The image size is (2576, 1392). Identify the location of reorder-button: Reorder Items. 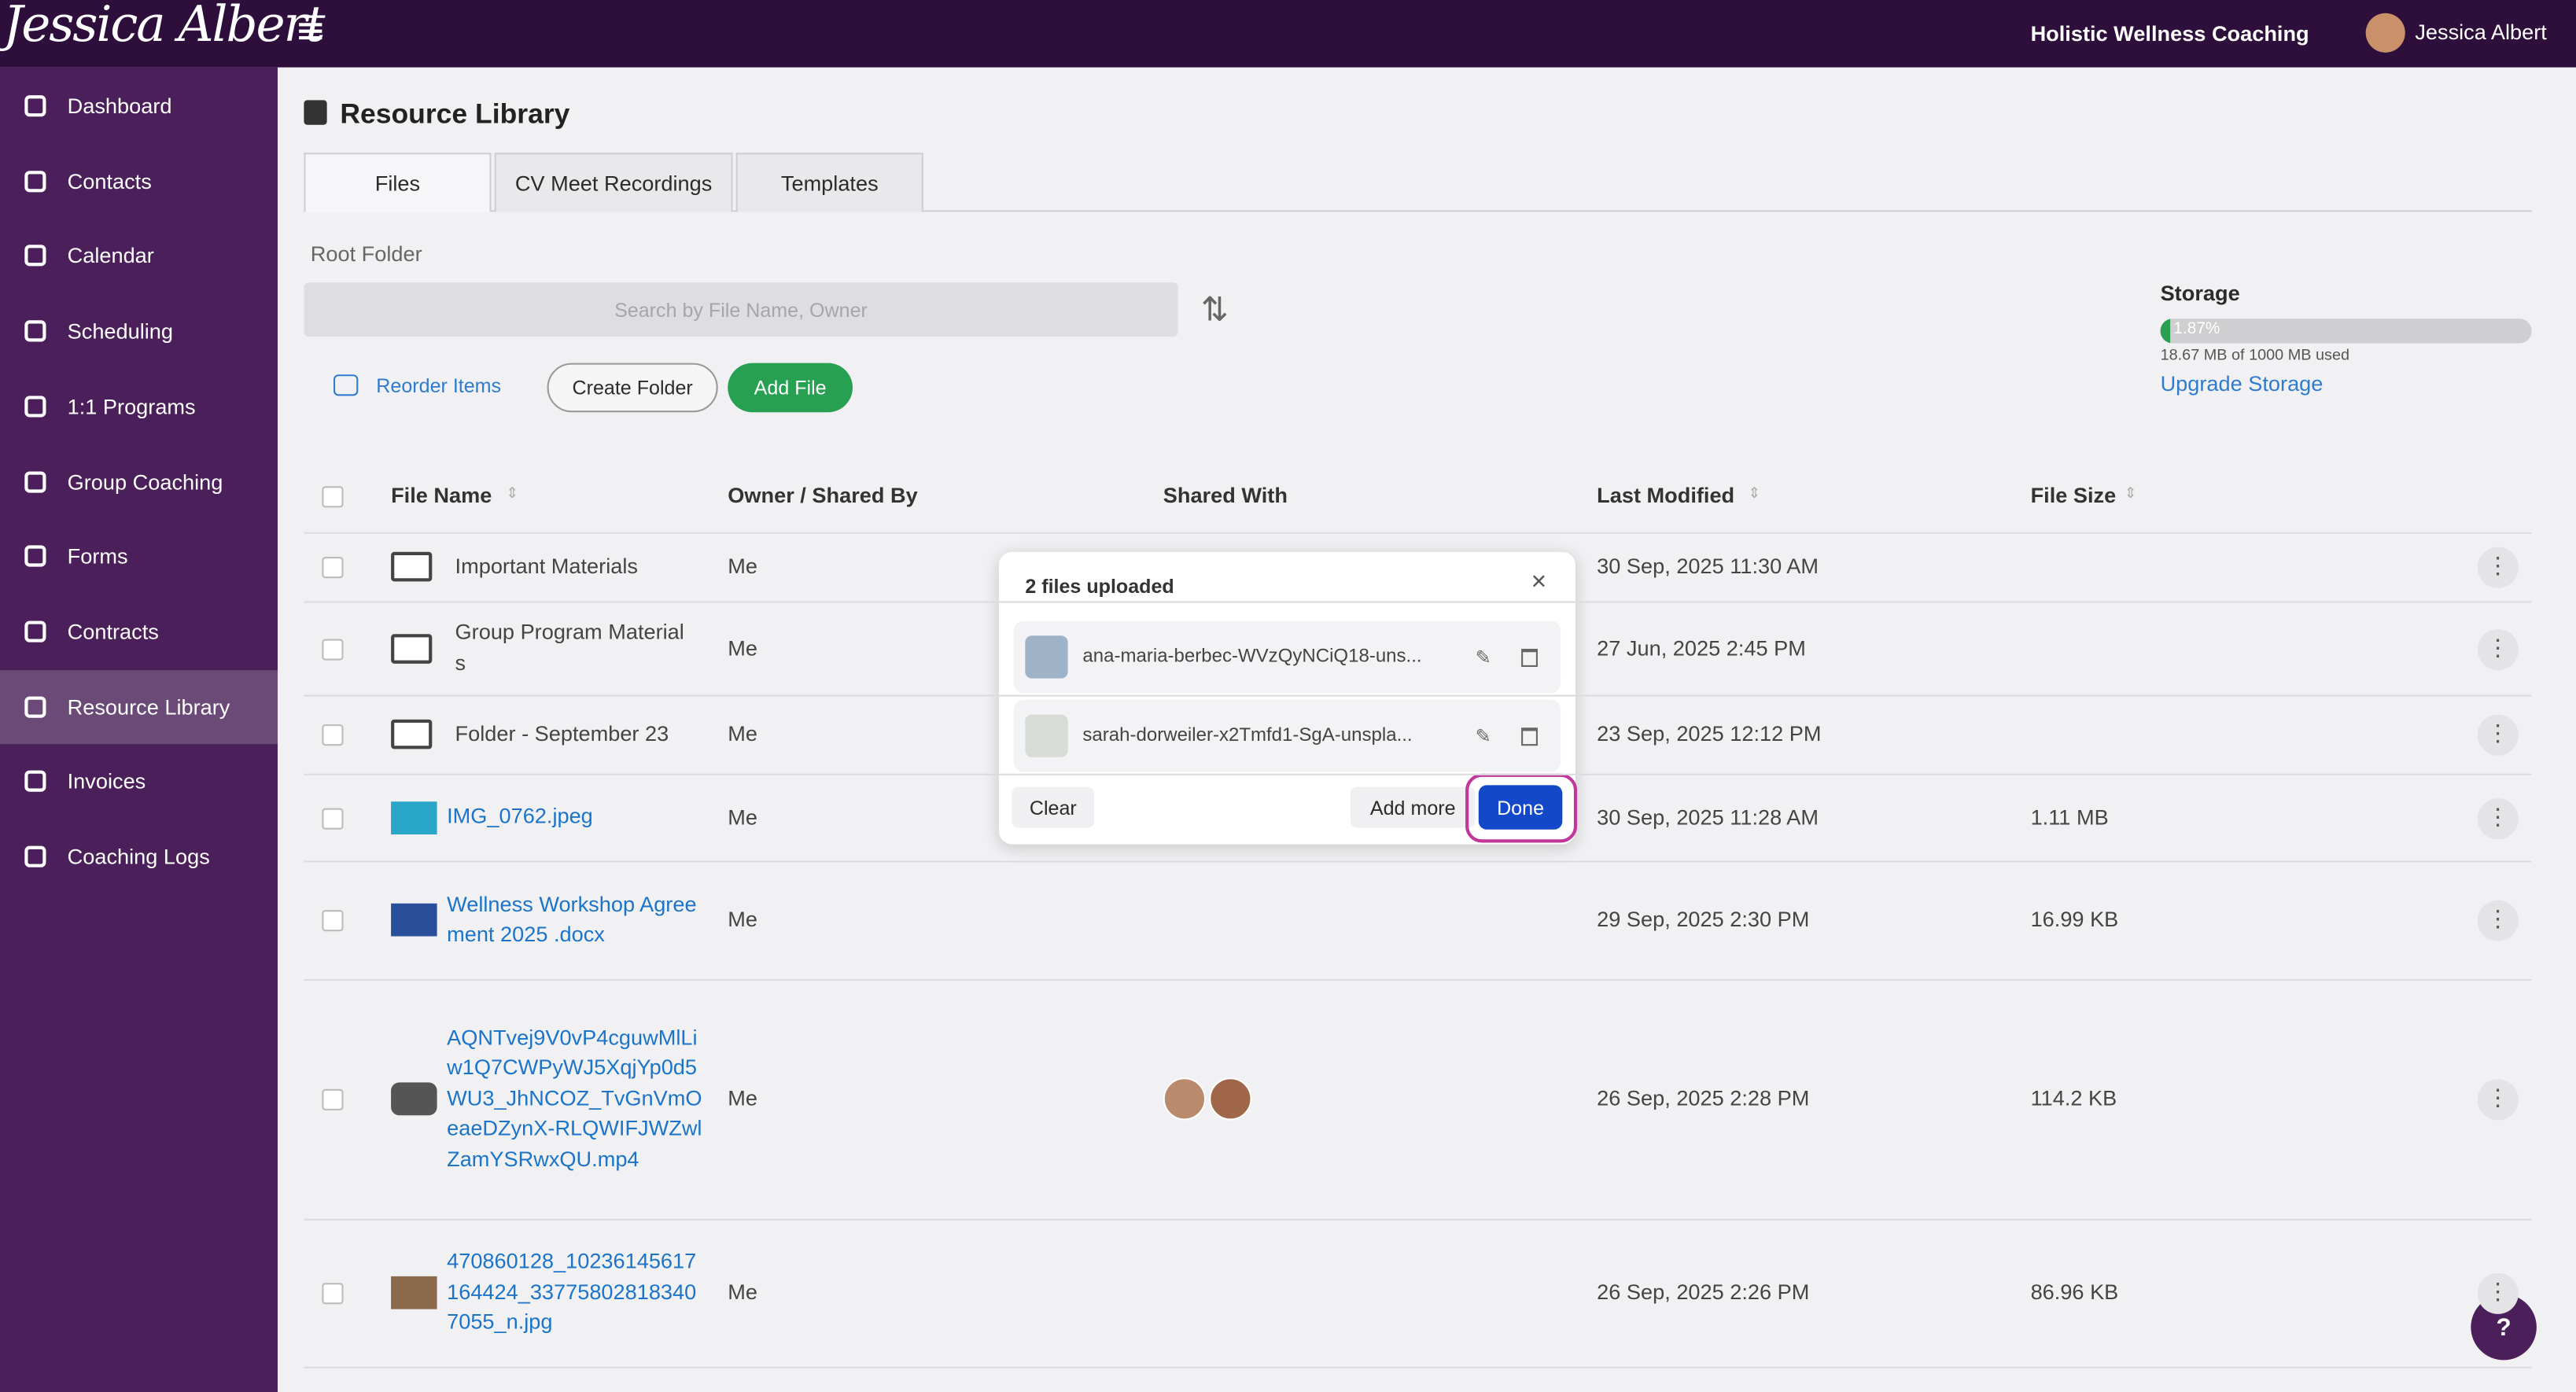
(439, 386).